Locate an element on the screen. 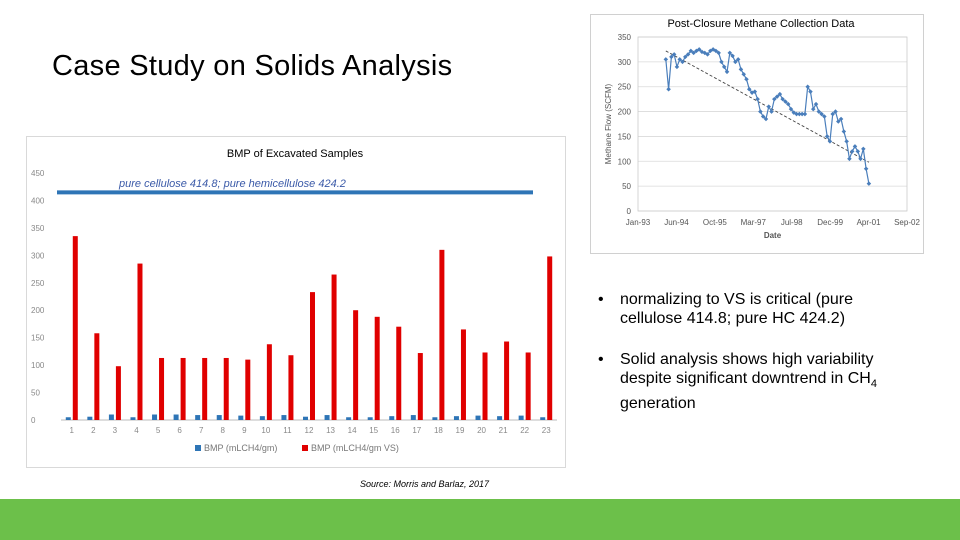 This screenshot has height=540, width=960. bmp-x-tick-label: 16 is located at coordinates (395, 430).